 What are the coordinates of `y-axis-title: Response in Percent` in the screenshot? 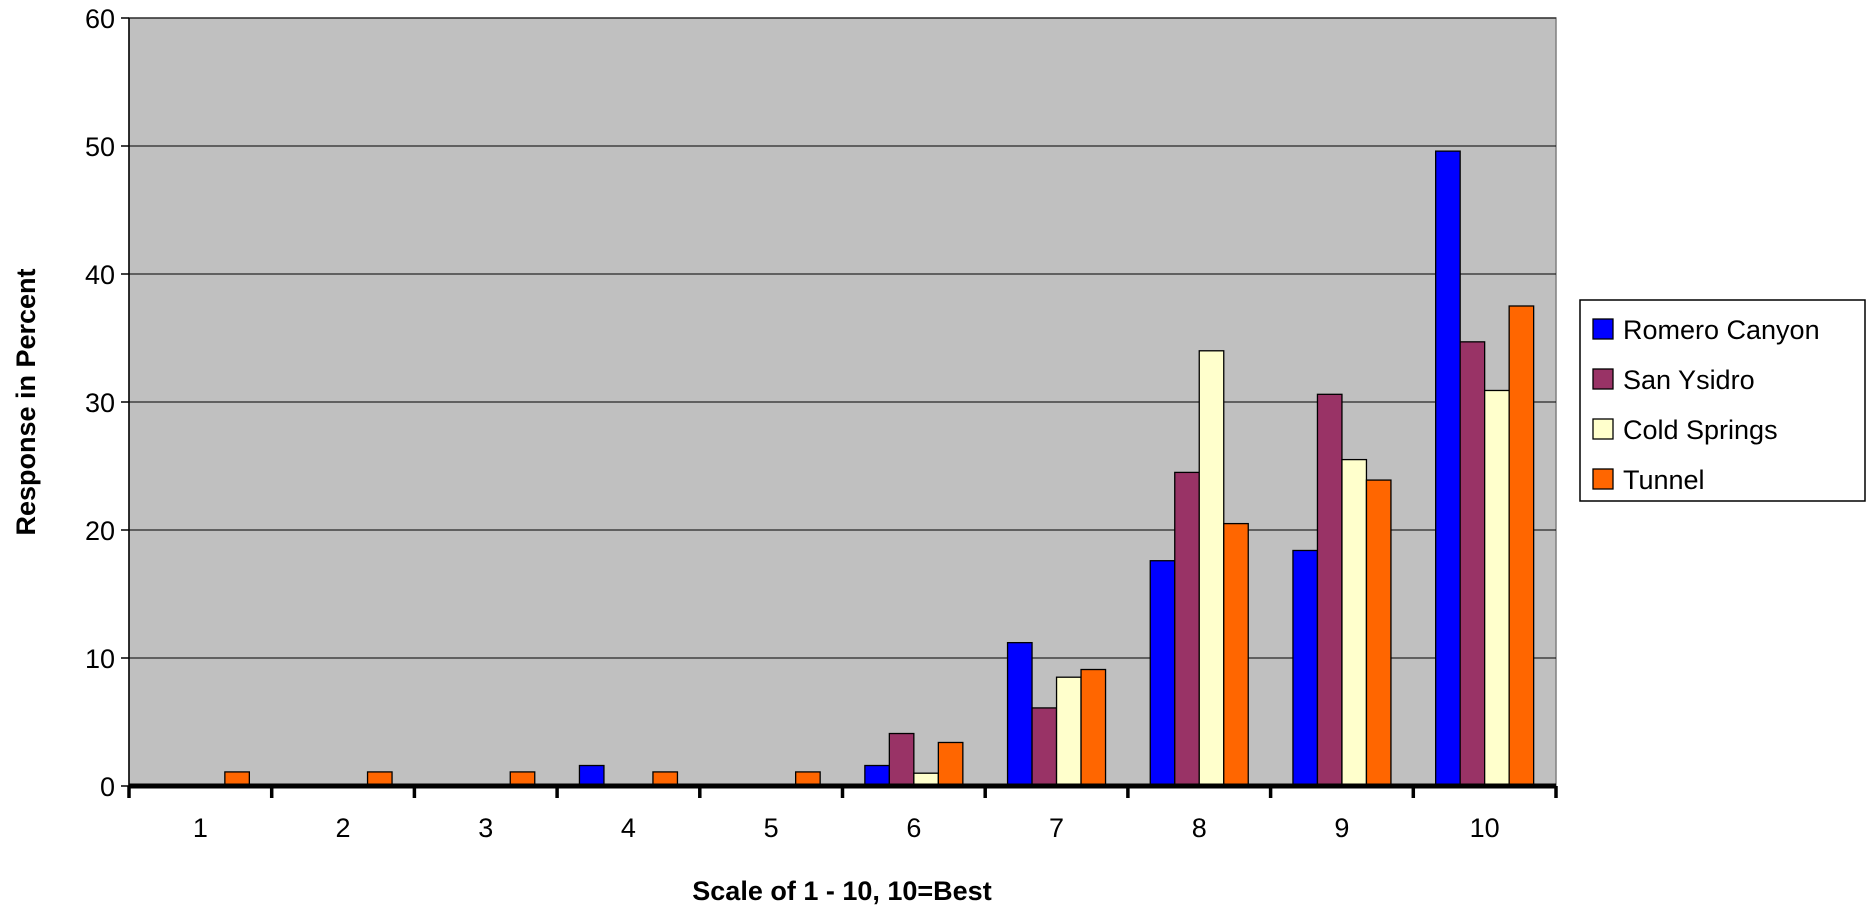 It's located at (26, 401).